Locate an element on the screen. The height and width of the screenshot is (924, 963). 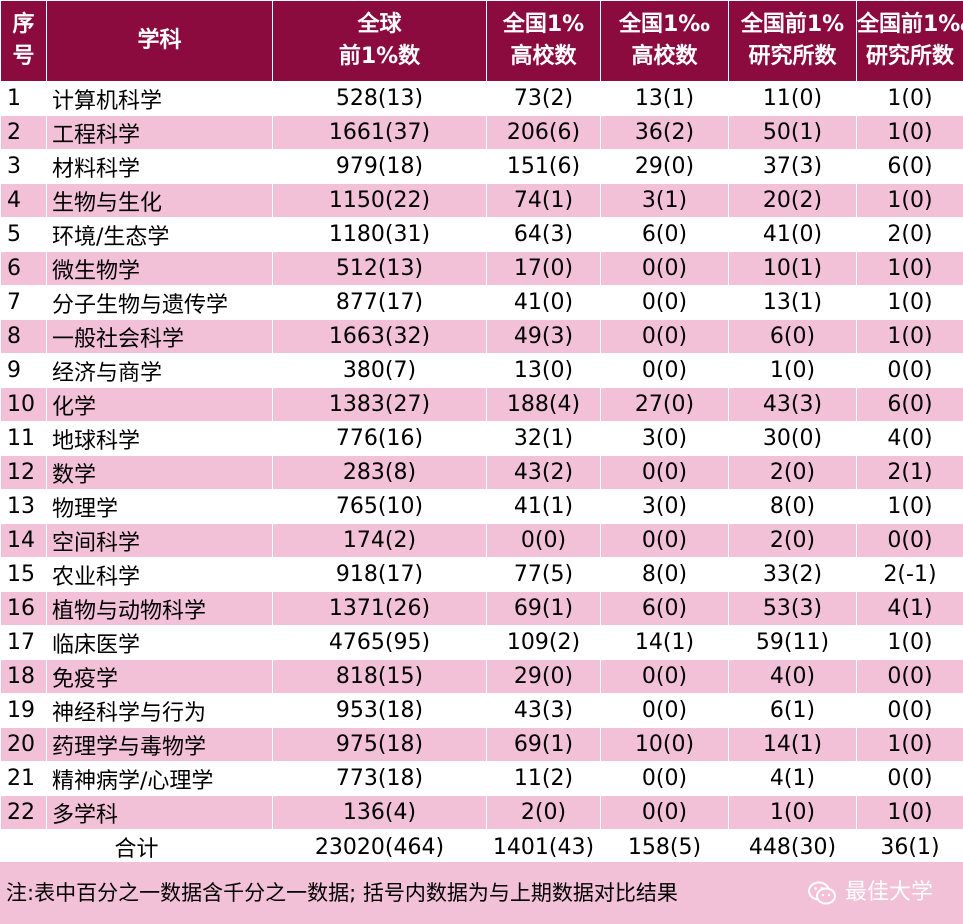
cell-seq: 2 is located at coordinates (23, 132).